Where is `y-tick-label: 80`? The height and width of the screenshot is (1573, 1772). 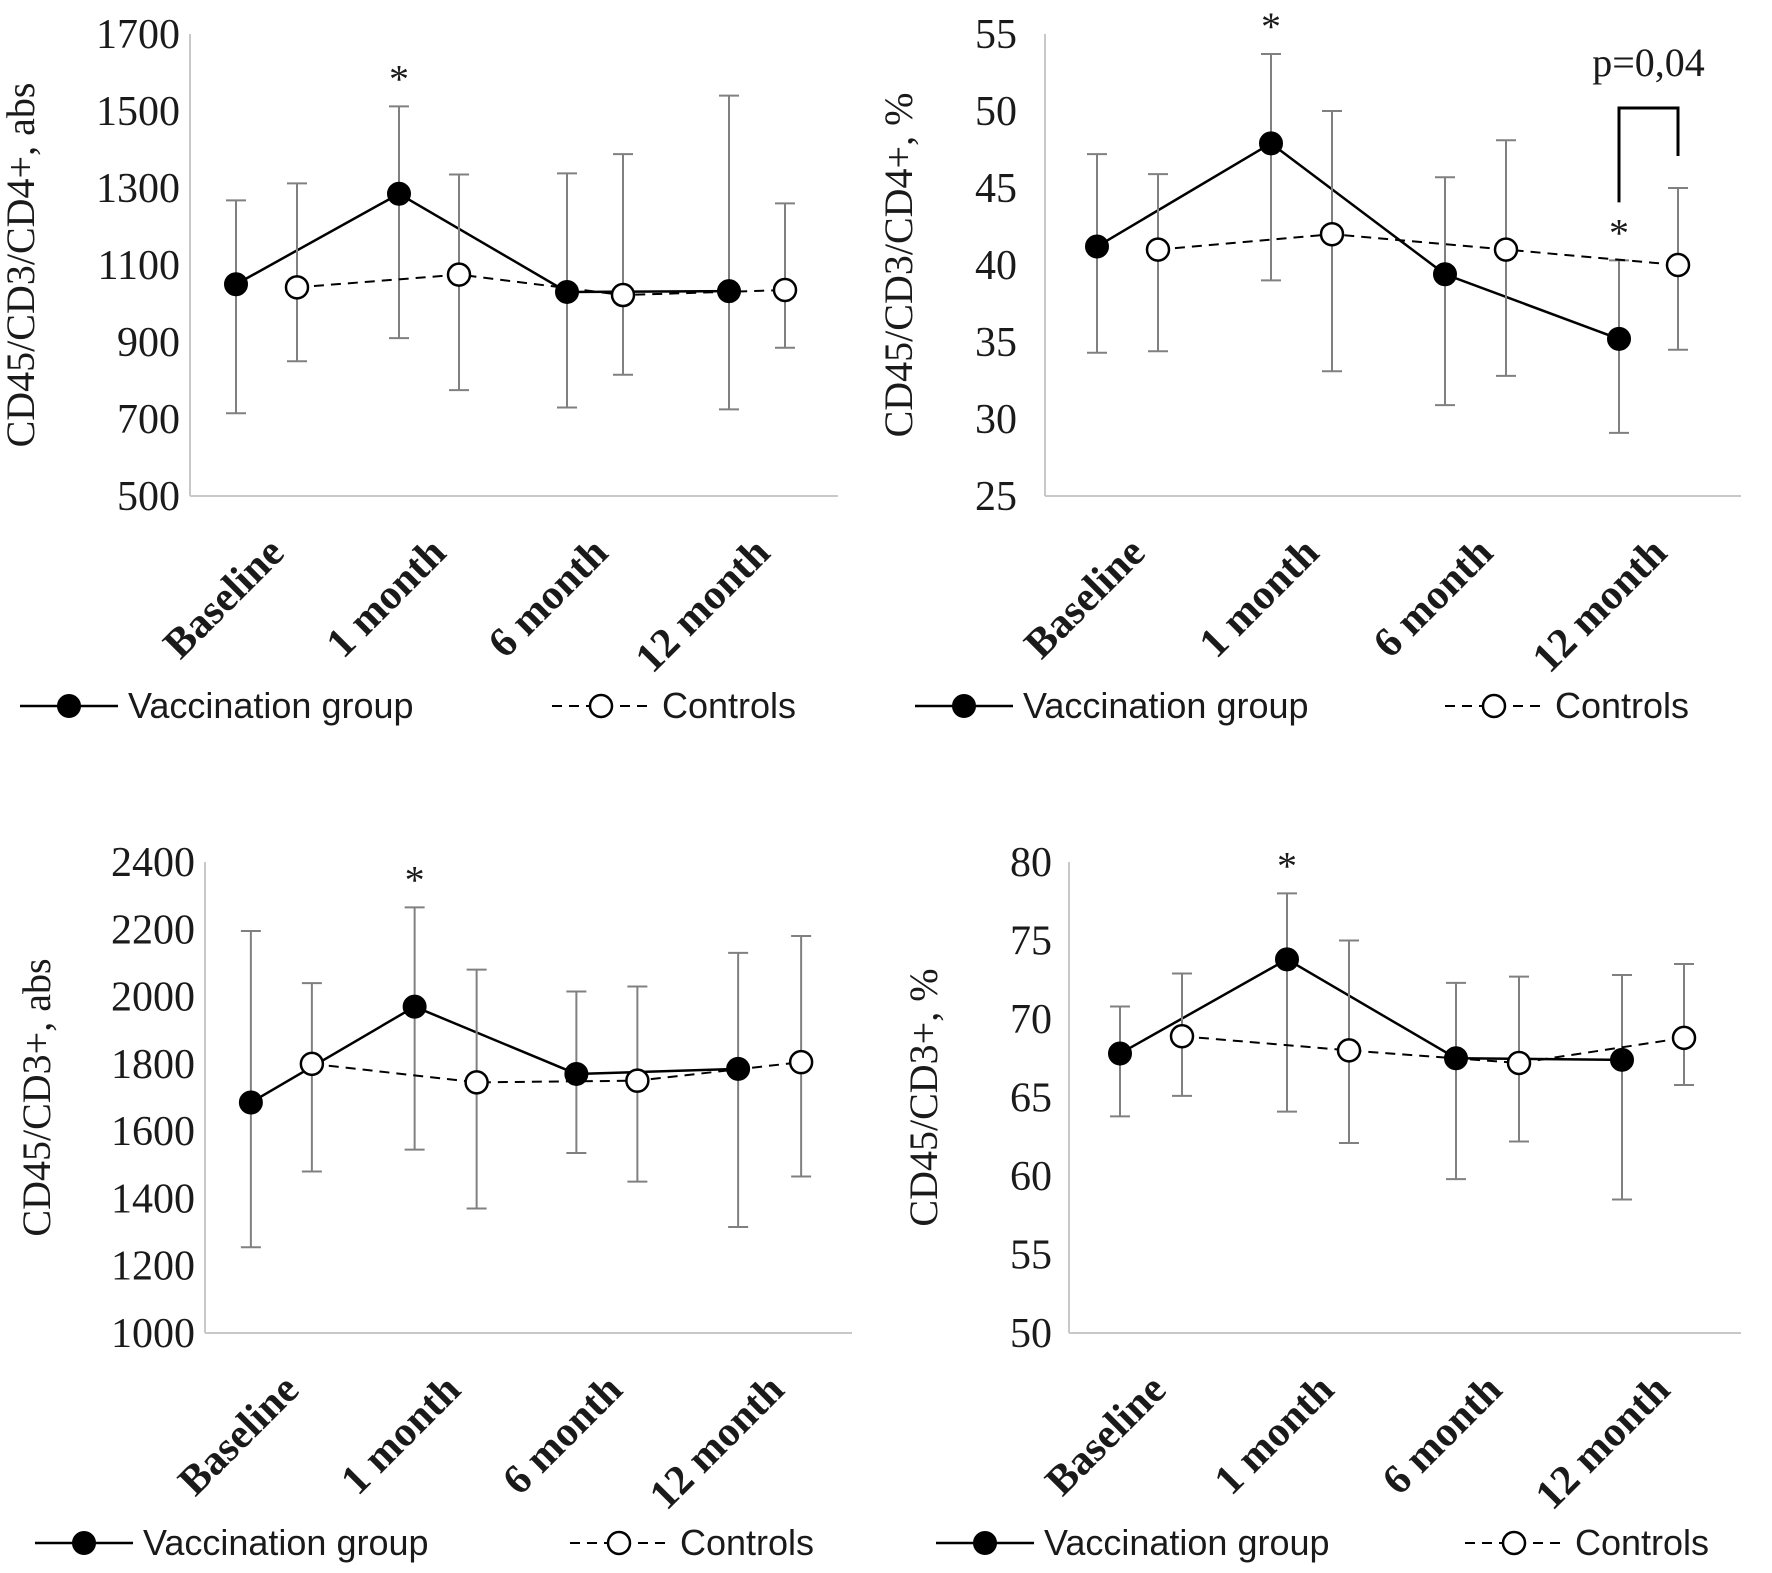 y-tick-label: 80 is located at coordinates (1031, 863).